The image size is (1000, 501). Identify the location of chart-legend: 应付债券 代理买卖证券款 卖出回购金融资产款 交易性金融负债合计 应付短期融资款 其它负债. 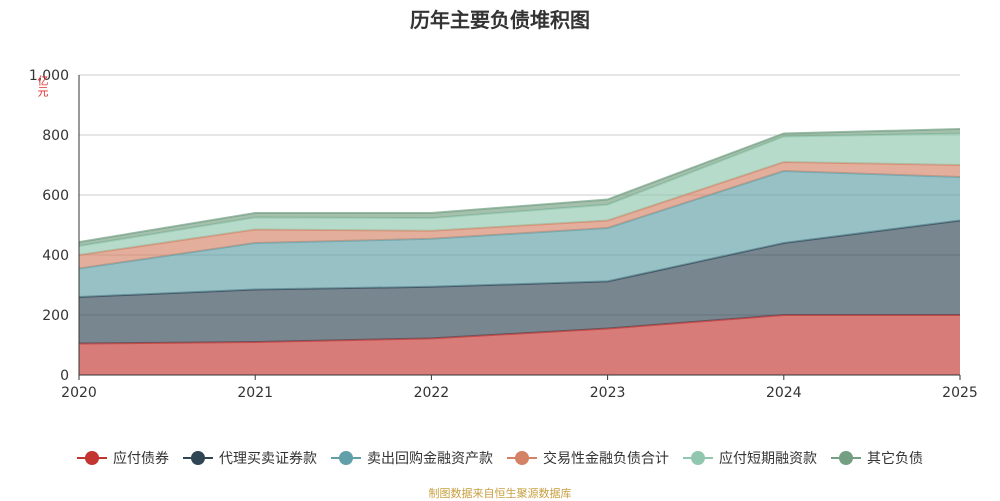
(500, 458).